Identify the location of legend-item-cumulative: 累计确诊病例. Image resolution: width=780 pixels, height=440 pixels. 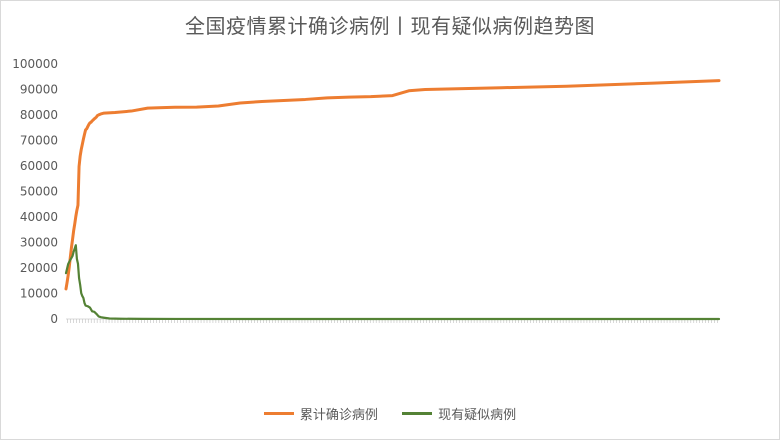
(320, 413).